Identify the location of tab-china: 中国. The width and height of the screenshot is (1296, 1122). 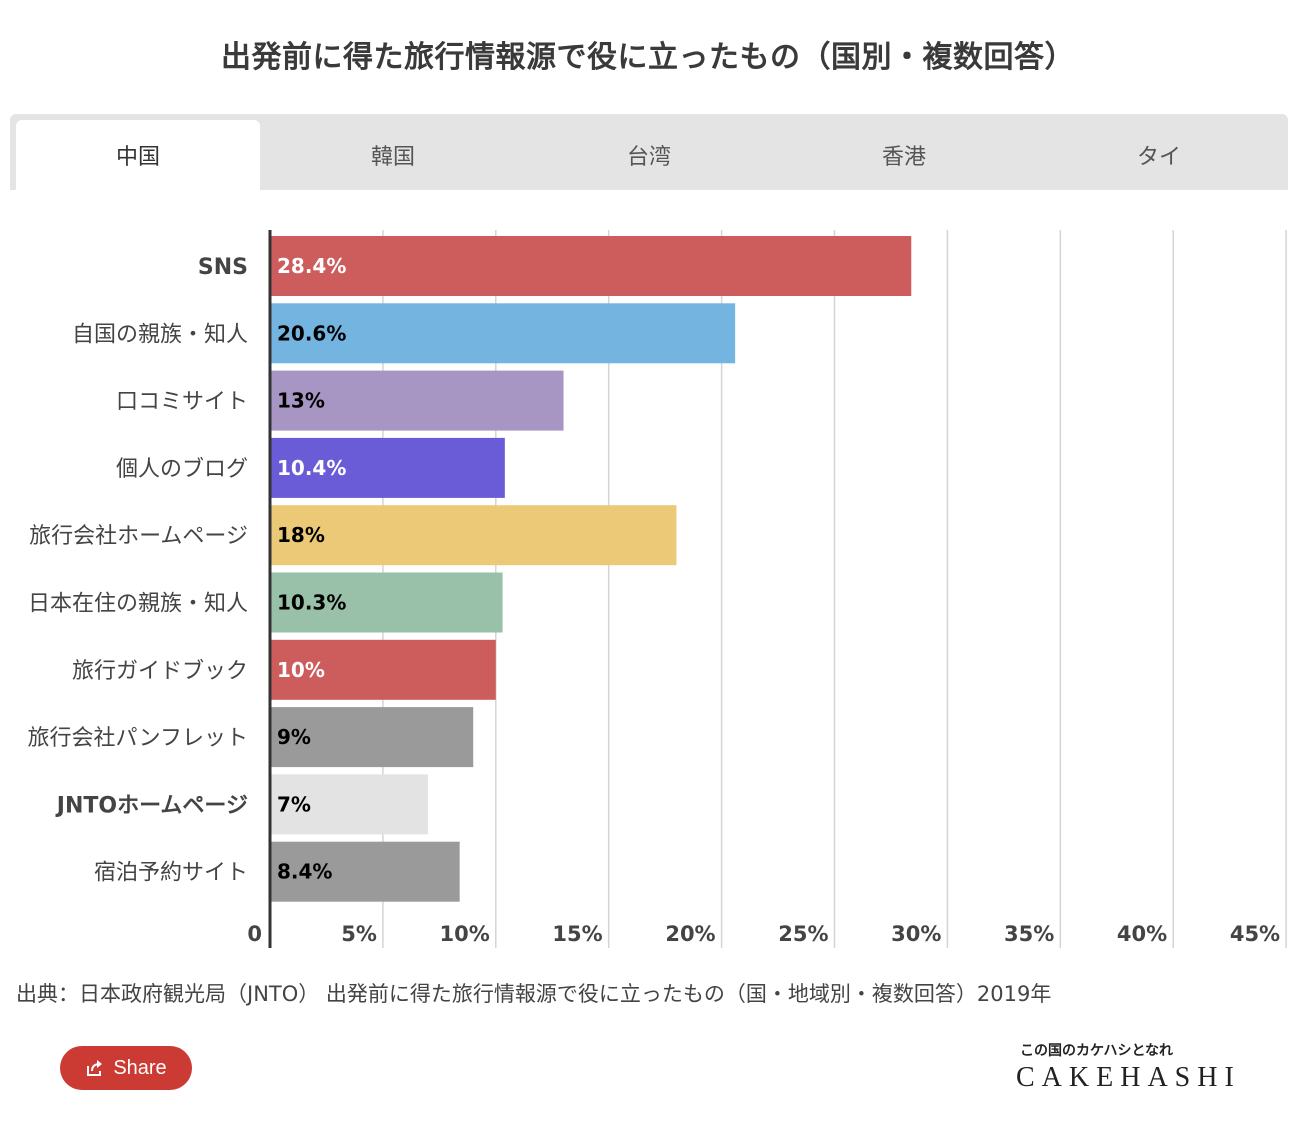
(138, 155).